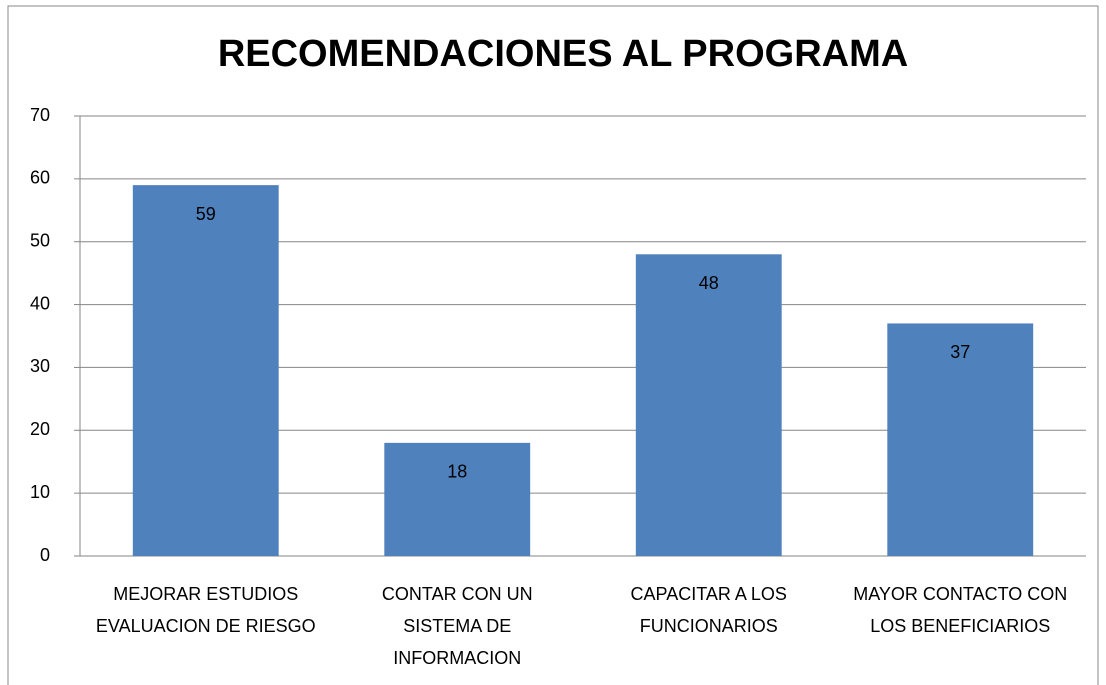 The image size is (1106, 685). I want to click on y-tick-label: 20, so click(40, 429).